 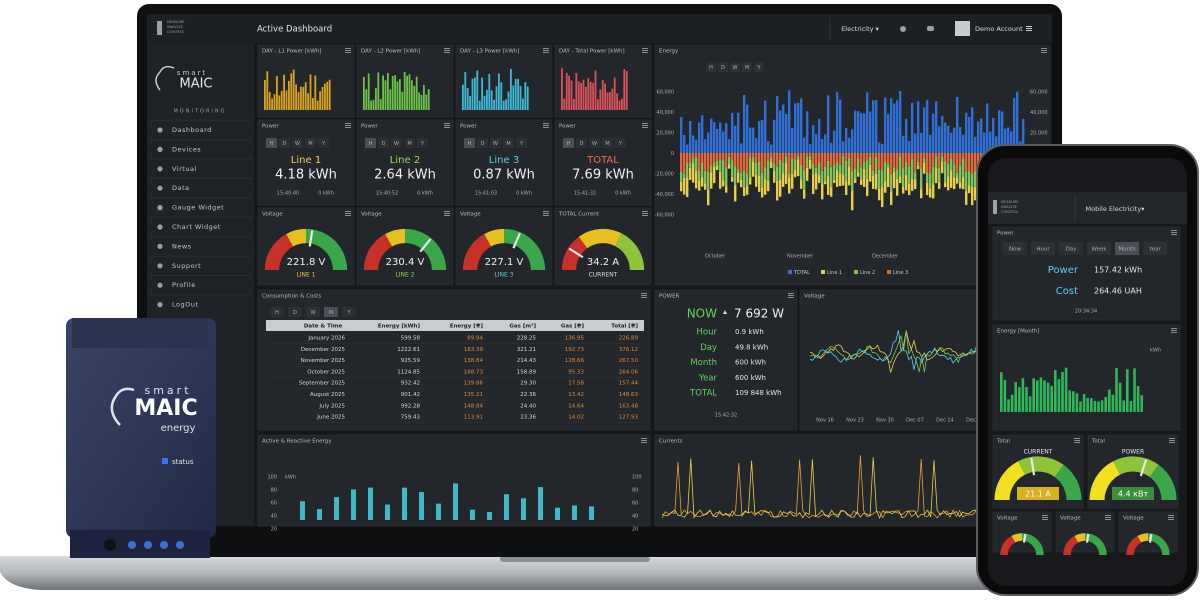 I want to click on sidebar-item: Profile, so click(x=184, y=285).